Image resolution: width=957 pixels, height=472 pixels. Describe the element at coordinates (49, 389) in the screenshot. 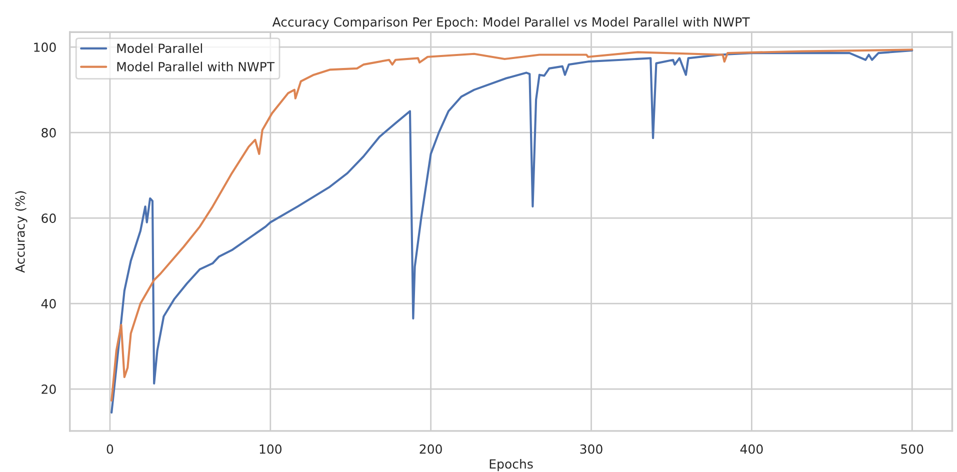

I see `y-tick-label: 20` at that location.